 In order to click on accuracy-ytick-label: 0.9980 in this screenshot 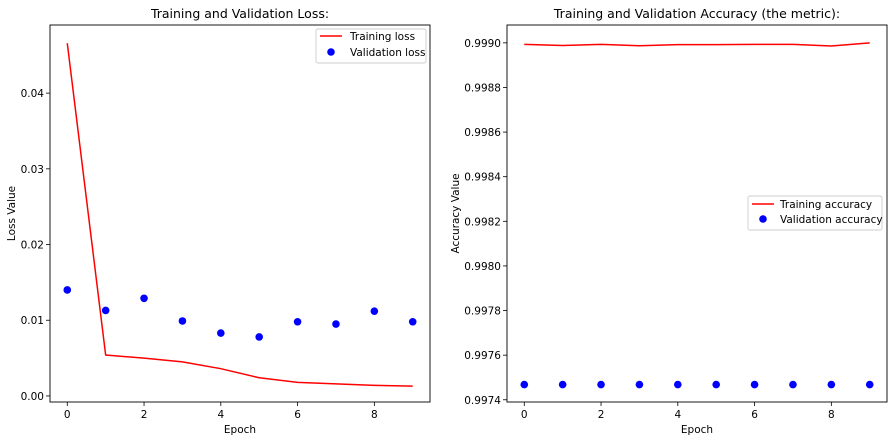, I will do `click(482, 267)`.